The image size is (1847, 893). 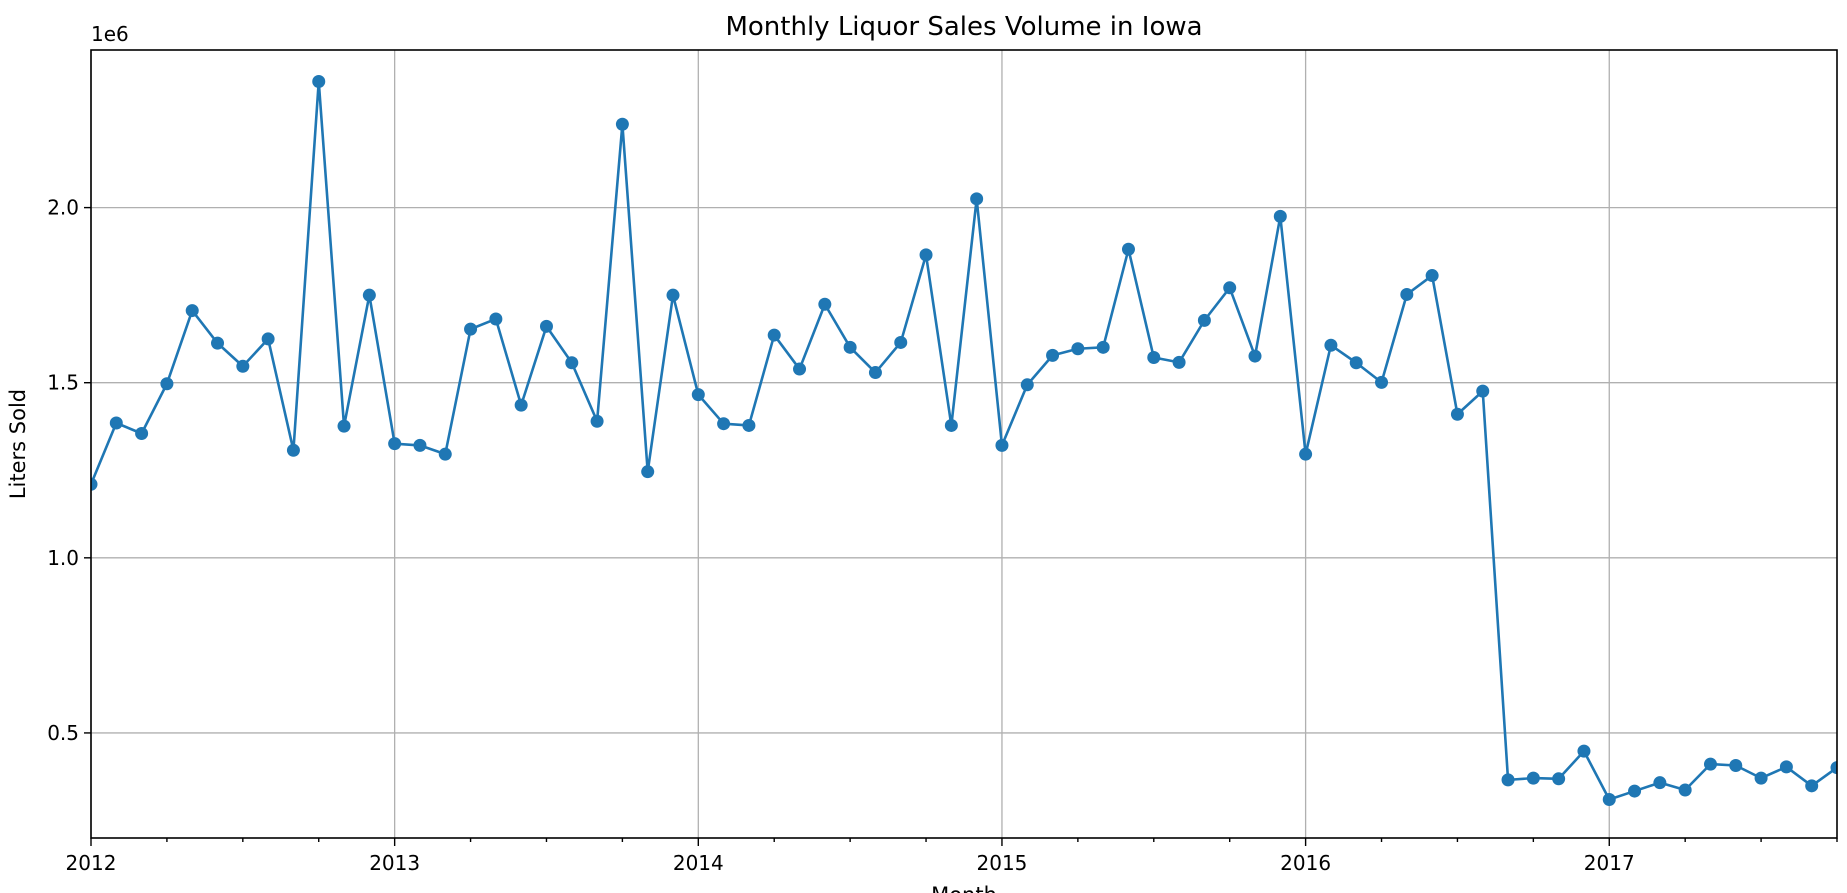 What do you see at coordinates (1002, 863) in the screenshot?
I see `x-tick-label: 2015` at bounding box center [1002, 863].